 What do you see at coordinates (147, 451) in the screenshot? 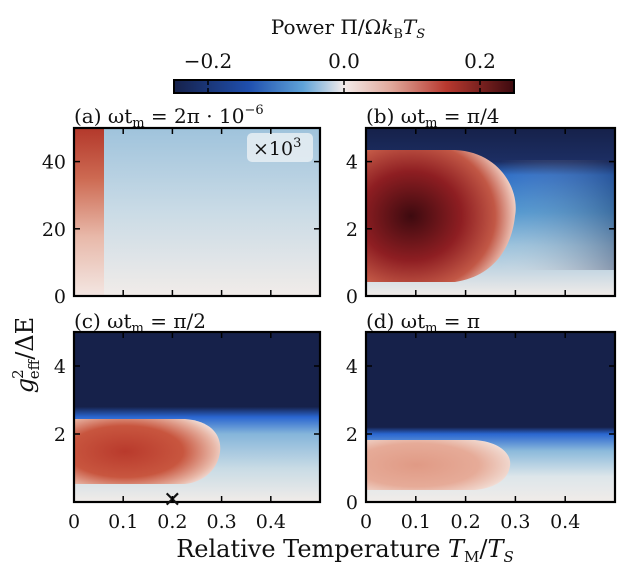
I see `panel-c-positive-region` at bounding box center [147, 451].